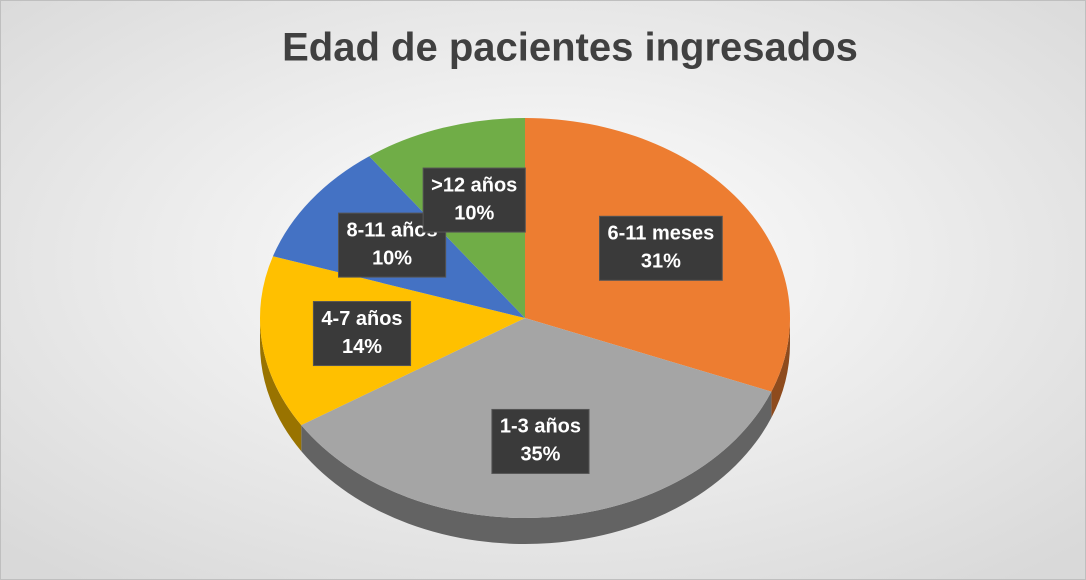 This screenshot has width=1086, height=580. Describe the element at coordinates (361, 319) in the screenshot. I see `category-label: 4-7 años` at that location.